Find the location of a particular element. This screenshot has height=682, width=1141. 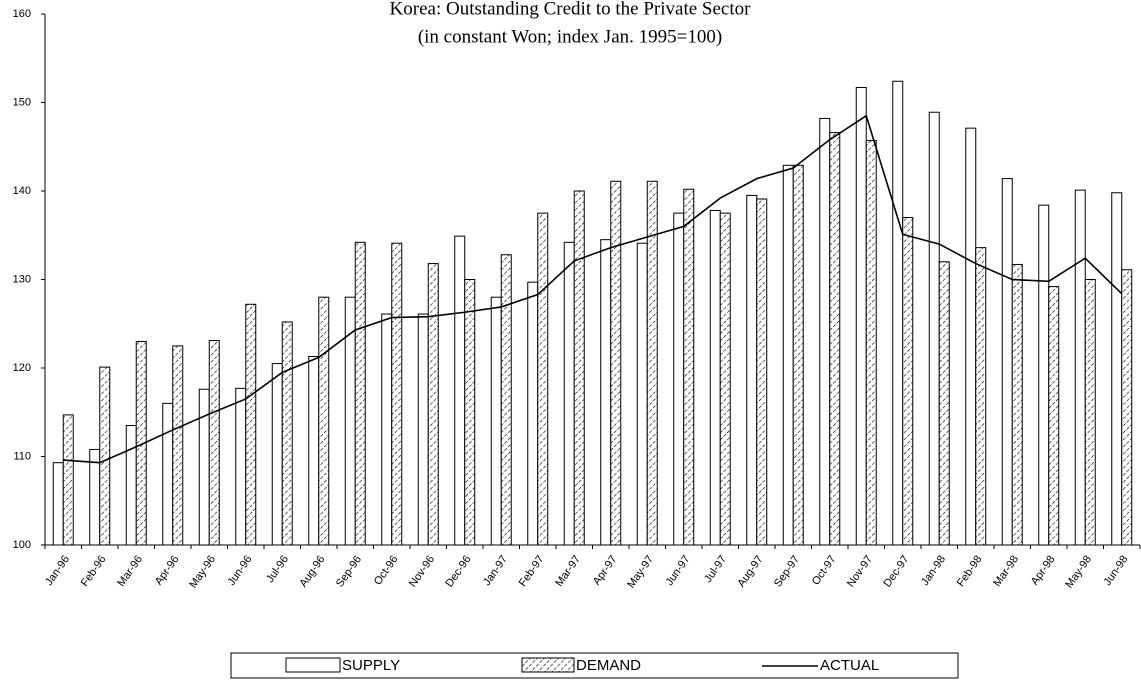

x-tick-label: Jun-96 is located at coordinates (239, 571).